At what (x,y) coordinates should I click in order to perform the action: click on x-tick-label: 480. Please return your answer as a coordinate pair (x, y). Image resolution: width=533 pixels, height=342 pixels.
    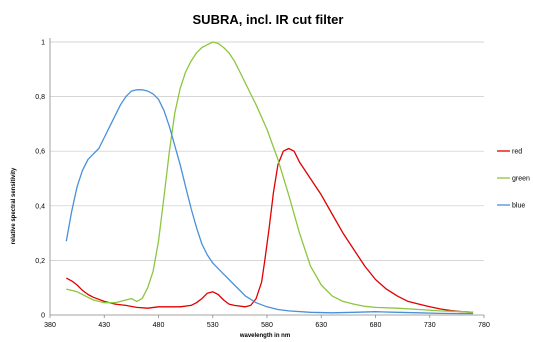
    Looking at the image, I should click on (159, 325).